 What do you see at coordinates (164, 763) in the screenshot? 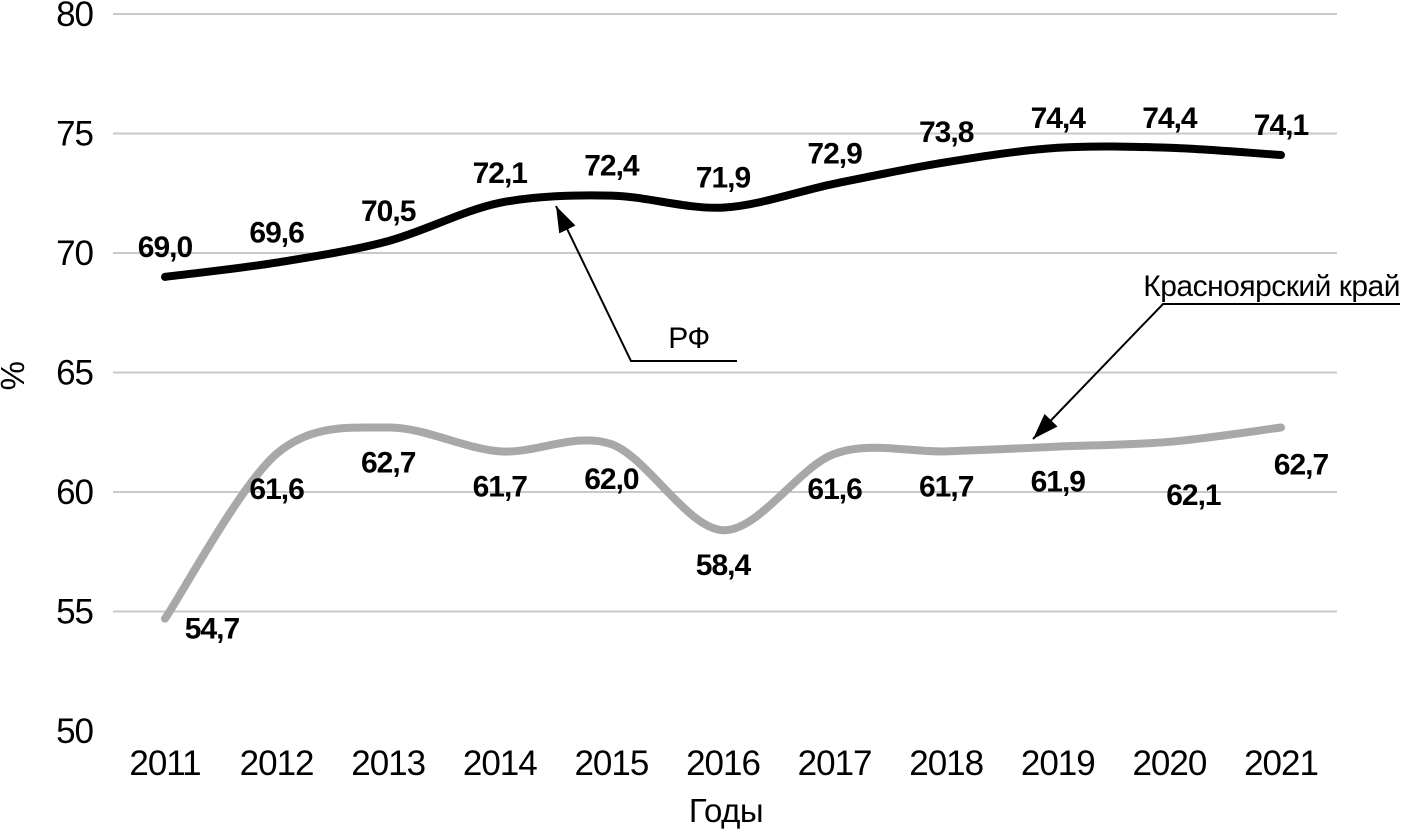
I see `x-tick-label-2011: 2011` at bounding box center [164, 763].